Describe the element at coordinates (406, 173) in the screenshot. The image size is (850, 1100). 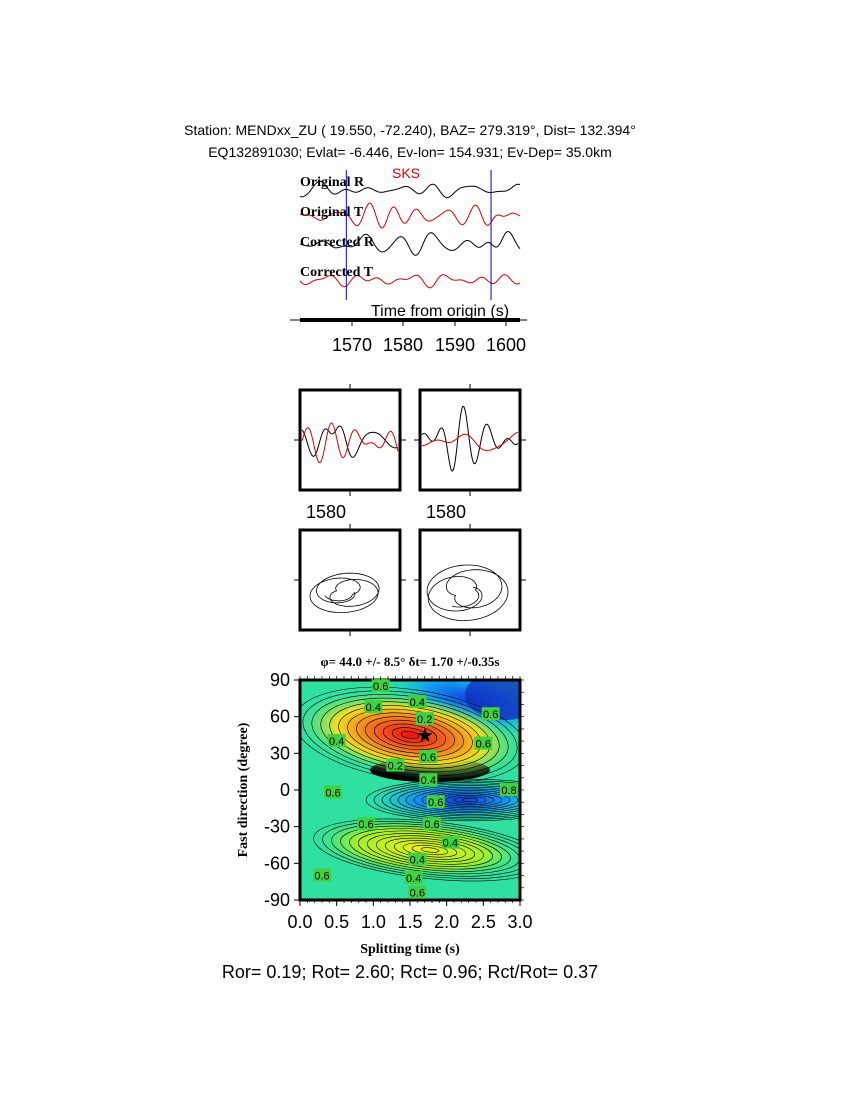
I see `phase-label: SKS` at that location.